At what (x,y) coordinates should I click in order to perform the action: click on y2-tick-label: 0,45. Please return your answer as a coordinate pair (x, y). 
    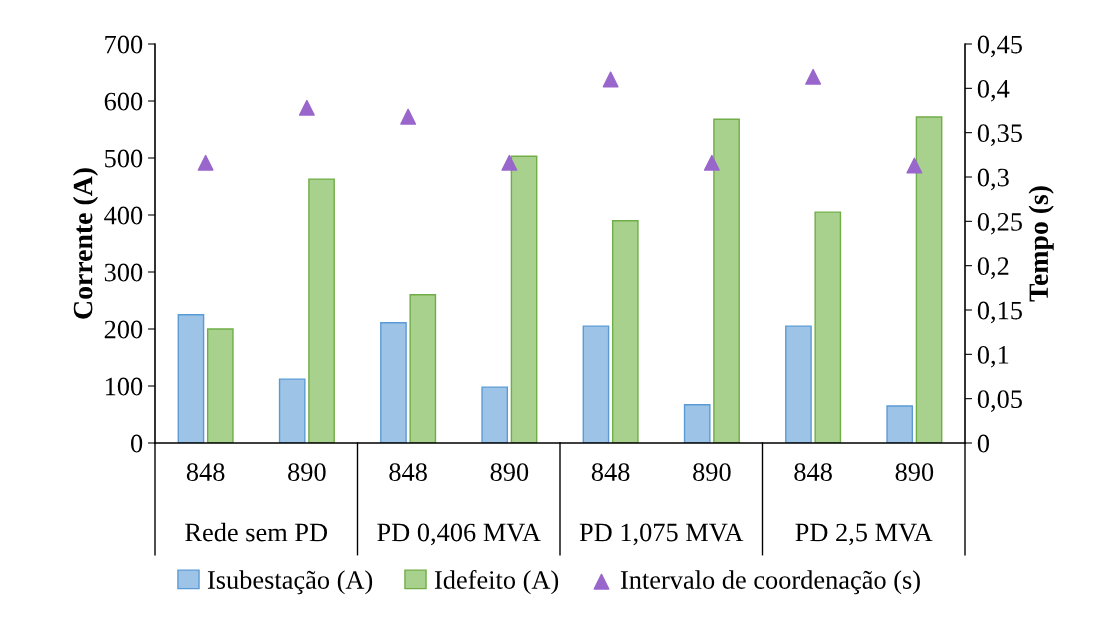
    Looking at the image, I should click on (999, 46).